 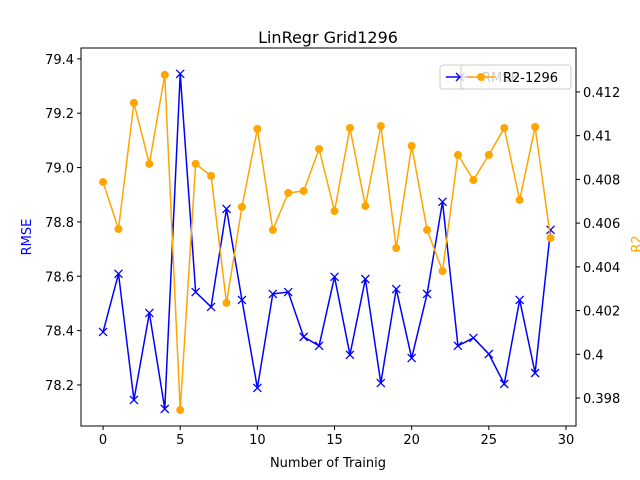 I want to click on chart-title: LinRegr Grid1296, so click(x=328, y=37).